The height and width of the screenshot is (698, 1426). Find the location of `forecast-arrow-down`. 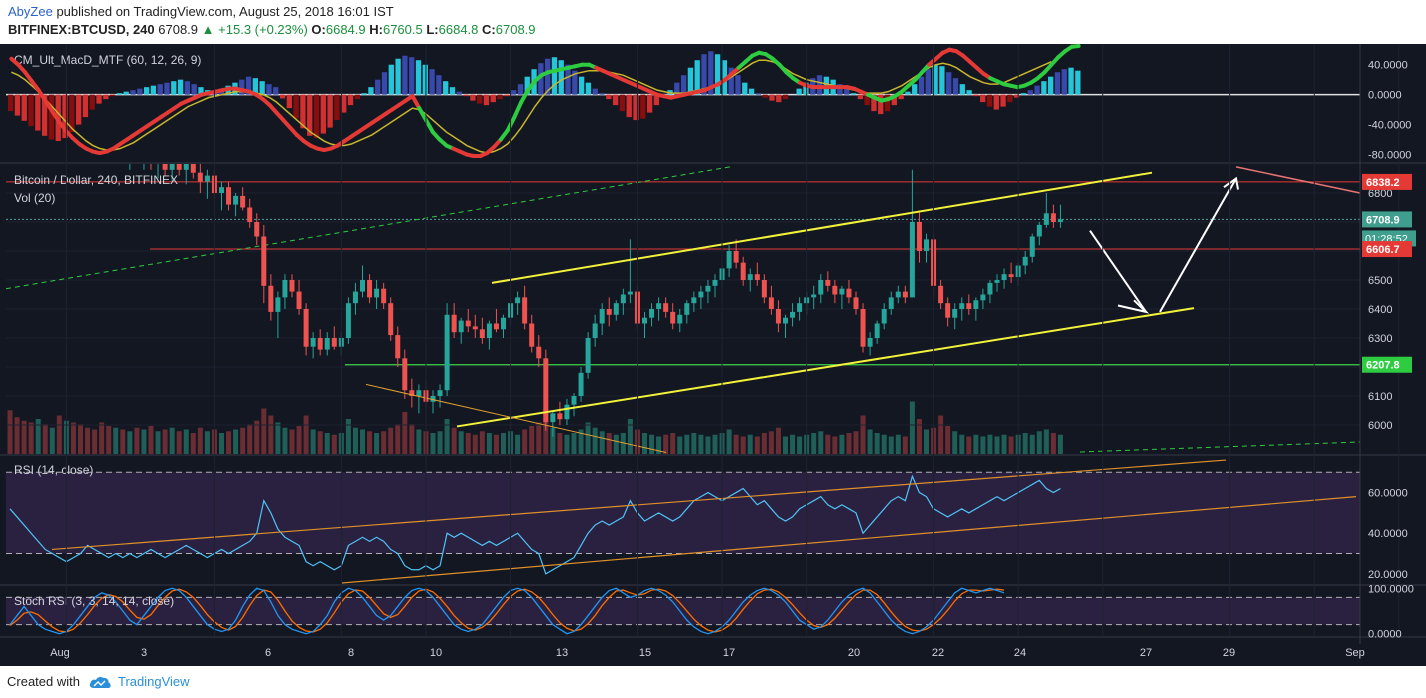

forecast-arrow-down is located at coordinates (1118, 271).